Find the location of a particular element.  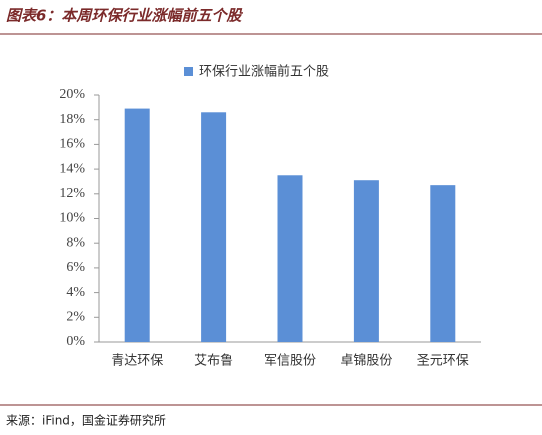

x-tick-label: 圣元环保 is located at coordinates (443, 361).